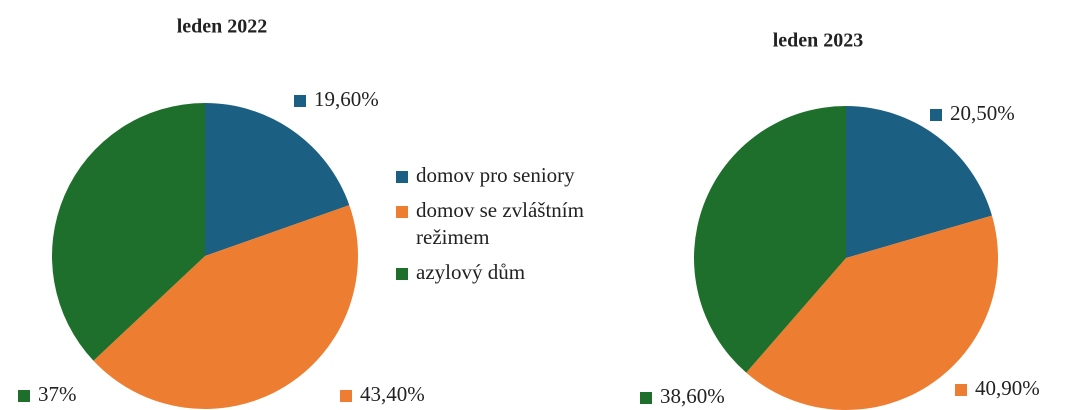 This screenshot has height=410, width=1072. Describe the element at coordinates (982, 113) in the screenshot. I see `data-label: 20,50%` at that location.